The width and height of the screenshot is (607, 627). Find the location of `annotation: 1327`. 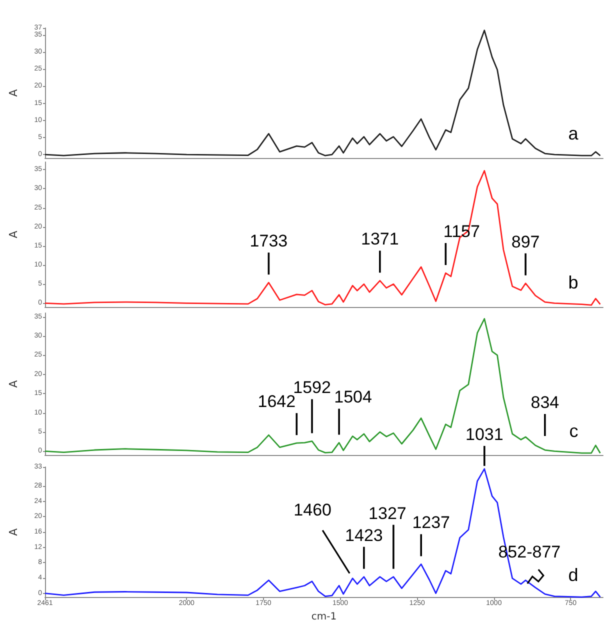

annotation: 1327 is located at coordinates (387, 513).